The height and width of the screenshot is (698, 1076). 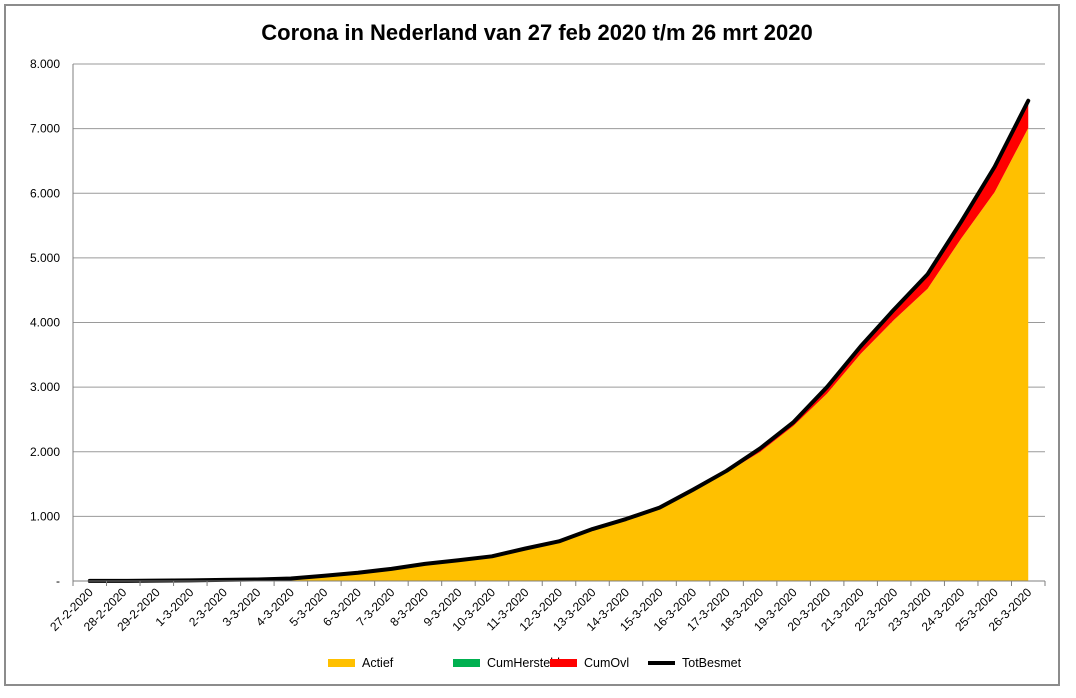 What do you see at coordinates (361, 663) in the screenshot?
I see `legend-item: Actief` at bounding box center [361, 663].